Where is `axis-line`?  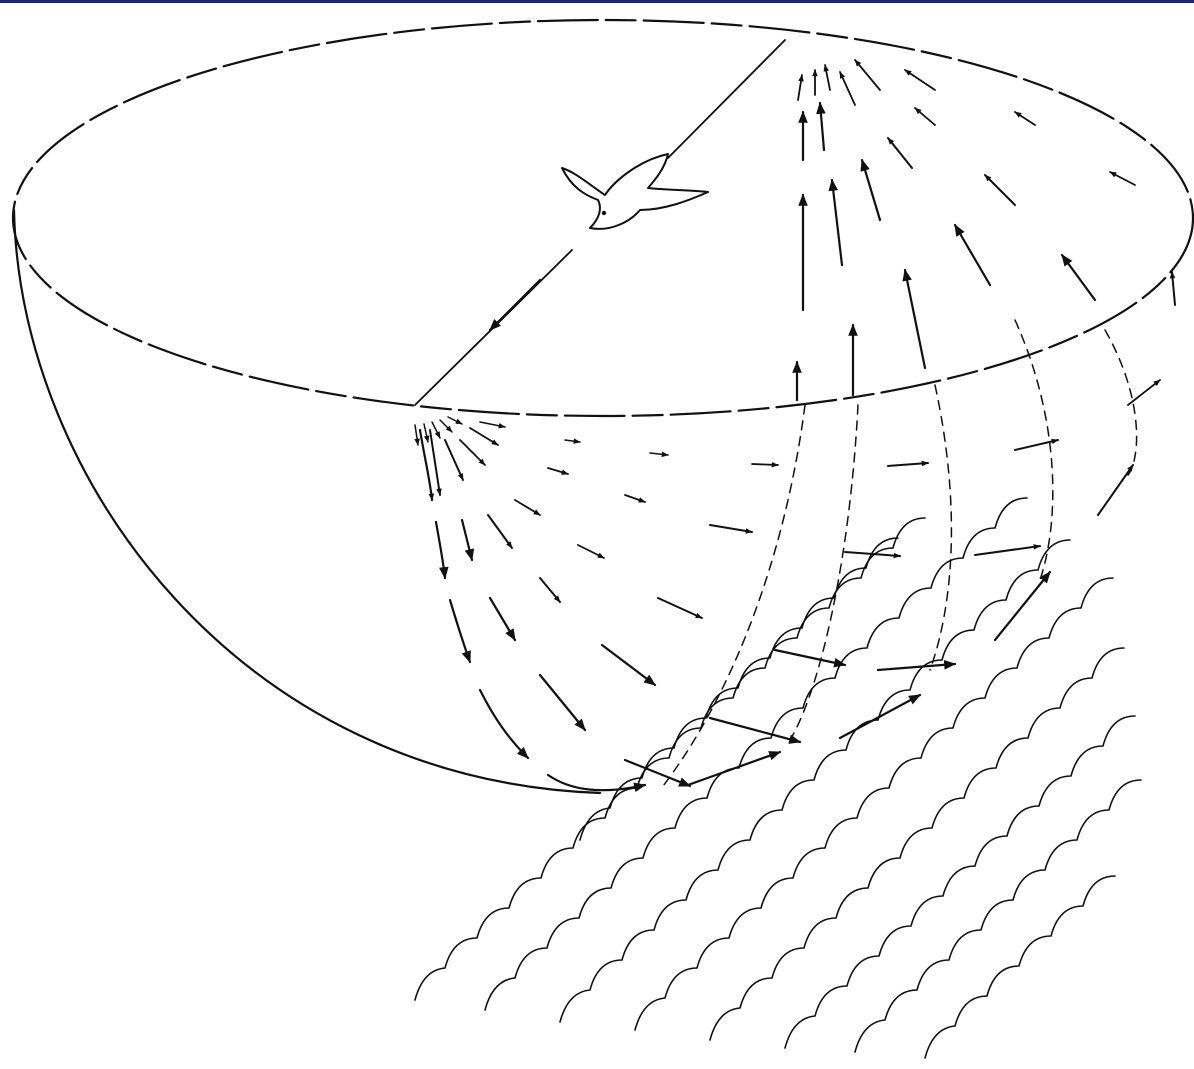 axis-line is located at coordinates (600, 222).